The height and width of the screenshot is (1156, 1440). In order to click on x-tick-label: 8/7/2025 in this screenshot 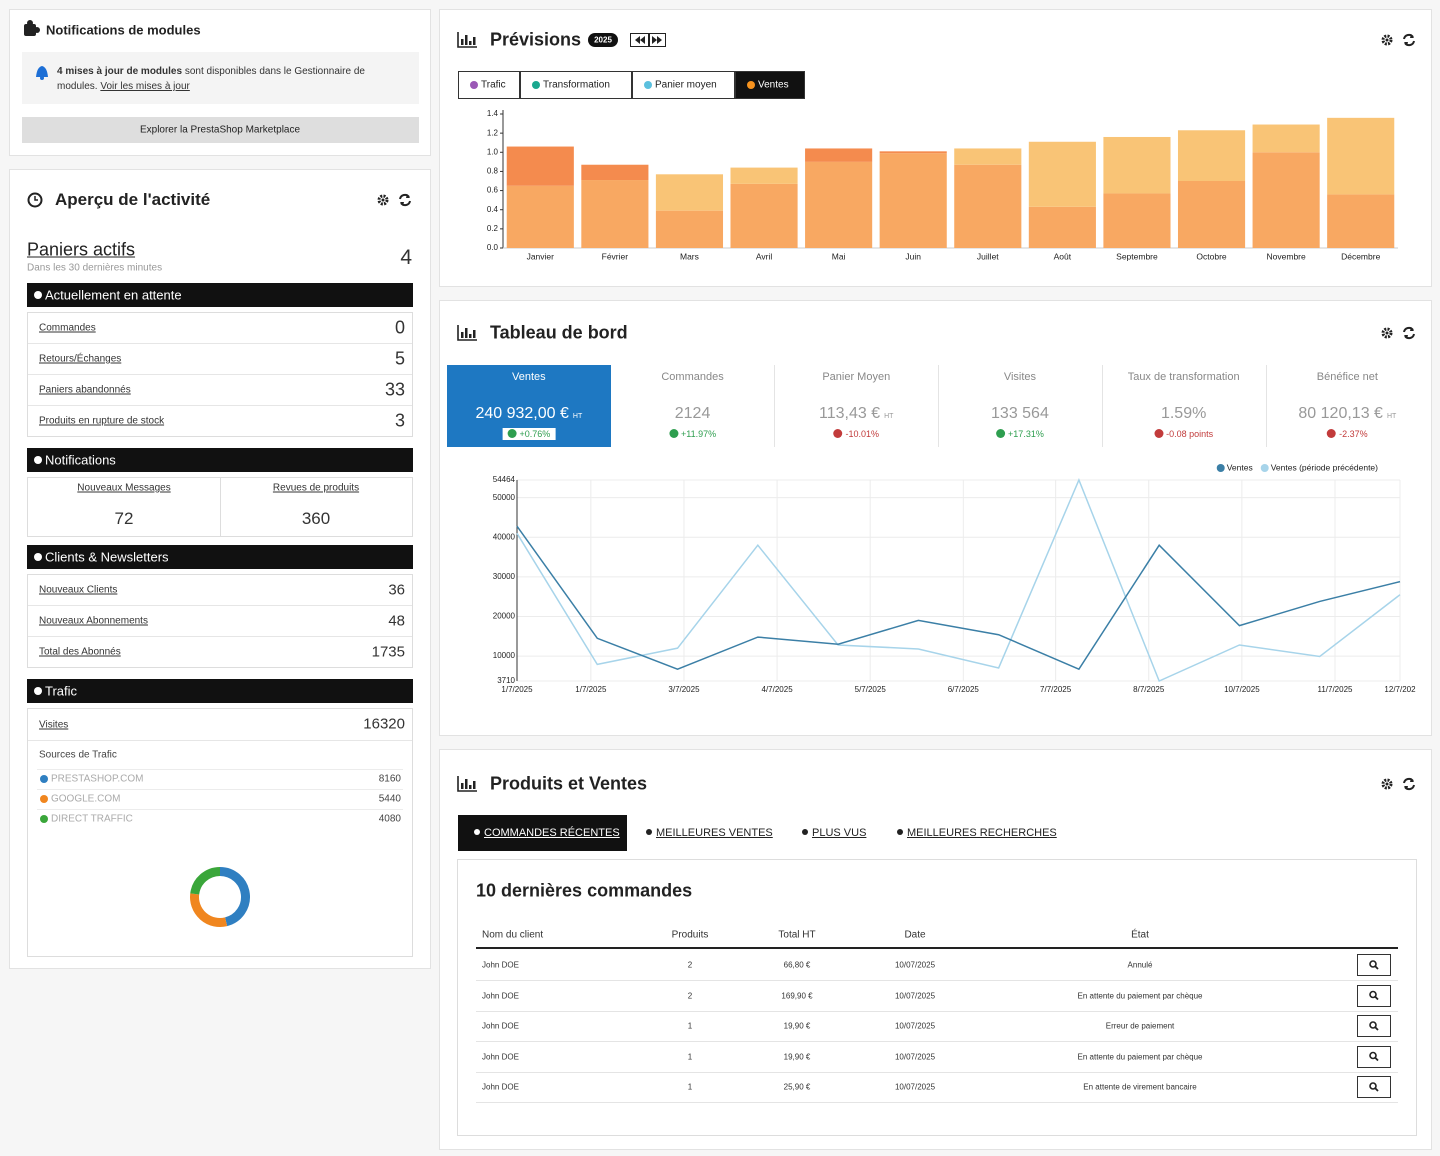, I will do `click(1149, 689)`.